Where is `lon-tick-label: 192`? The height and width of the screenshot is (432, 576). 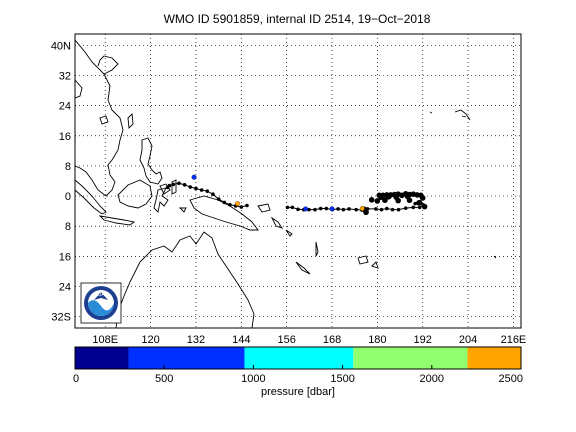 lon-tick-label: 192 is located at coordinates (423, 340).